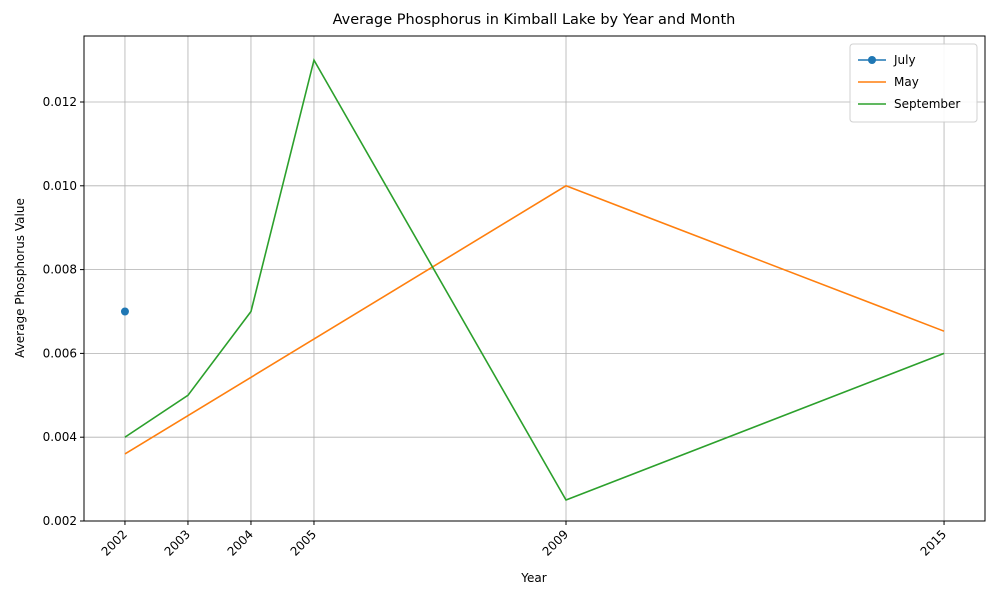 This screenshot has width=1000, height=600. I want to click on y-tick-label: 0.008, so click(60, 270).